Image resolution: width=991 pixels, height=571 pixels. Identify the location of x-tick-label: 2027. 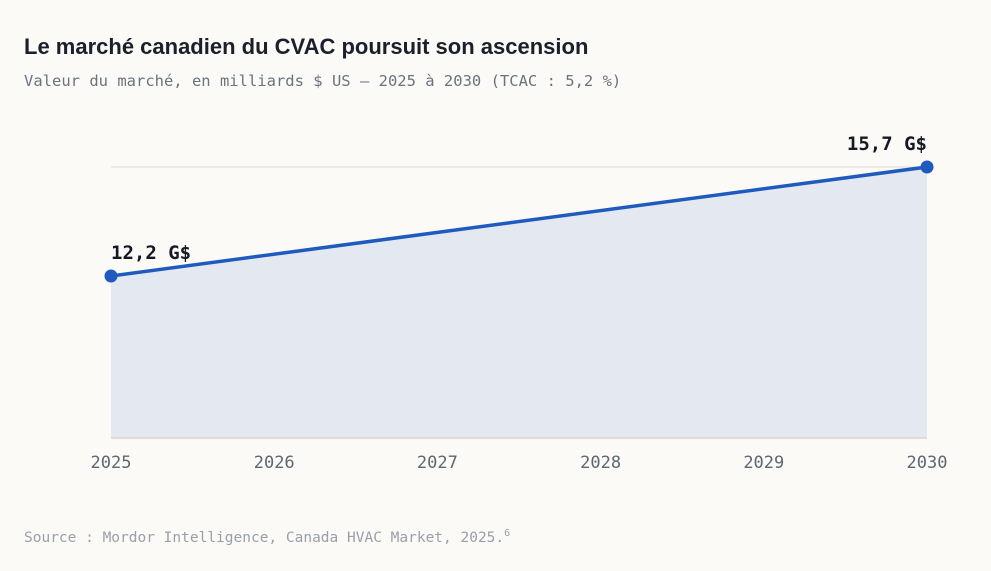
(437, 463).